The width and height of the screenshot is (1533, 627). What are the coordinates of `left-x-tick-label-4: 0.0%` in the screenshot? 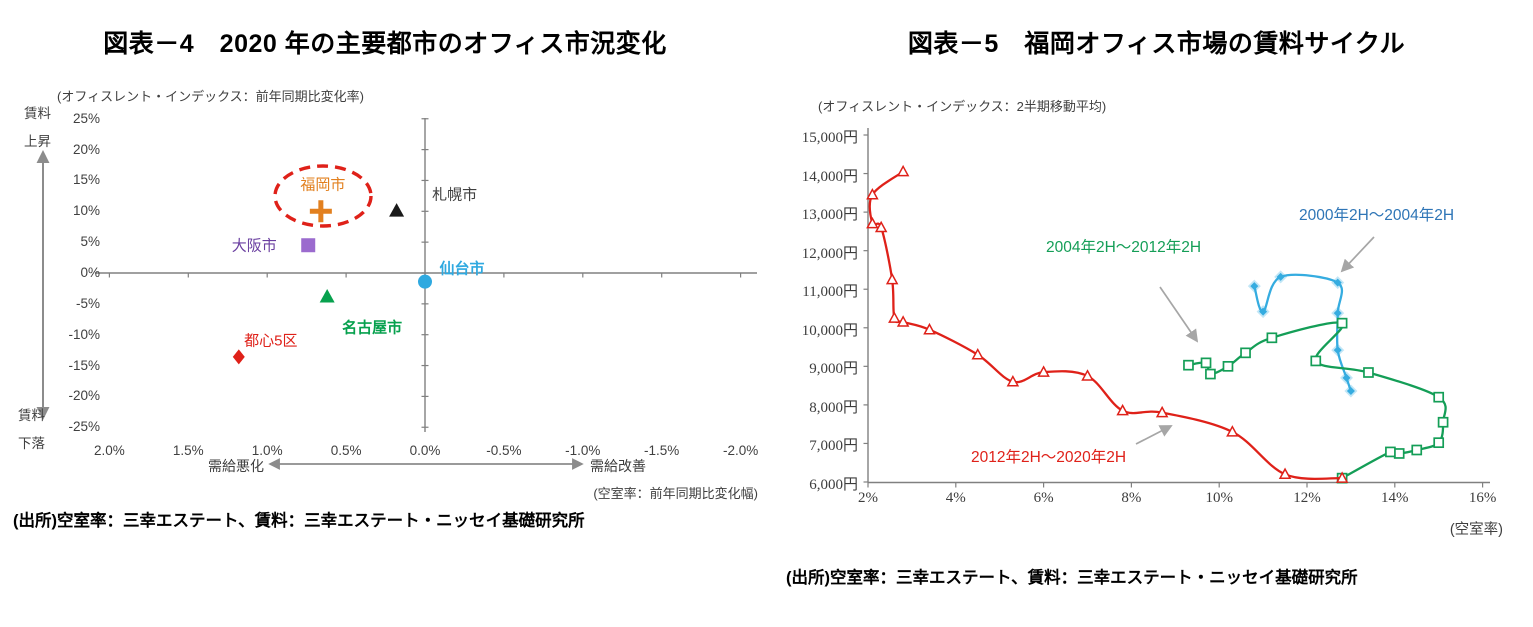 It's located at (425, 450).